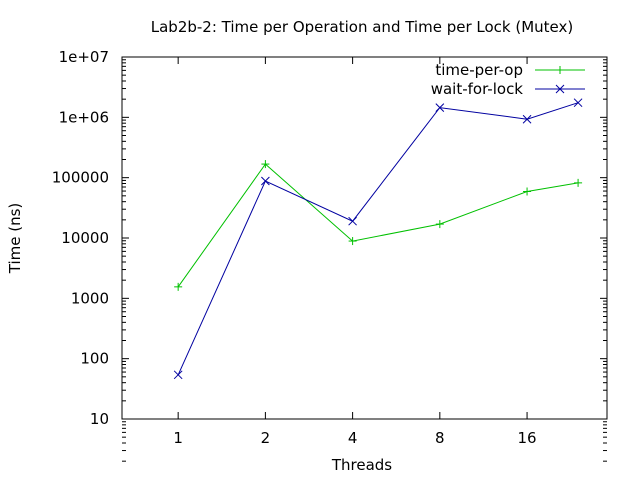 This screenshot has height=480, width=640. What do you see at coordinates (90, 298) in the screenshot?
I see `y-tick-label: 1000` at bounding box center [90, 298].